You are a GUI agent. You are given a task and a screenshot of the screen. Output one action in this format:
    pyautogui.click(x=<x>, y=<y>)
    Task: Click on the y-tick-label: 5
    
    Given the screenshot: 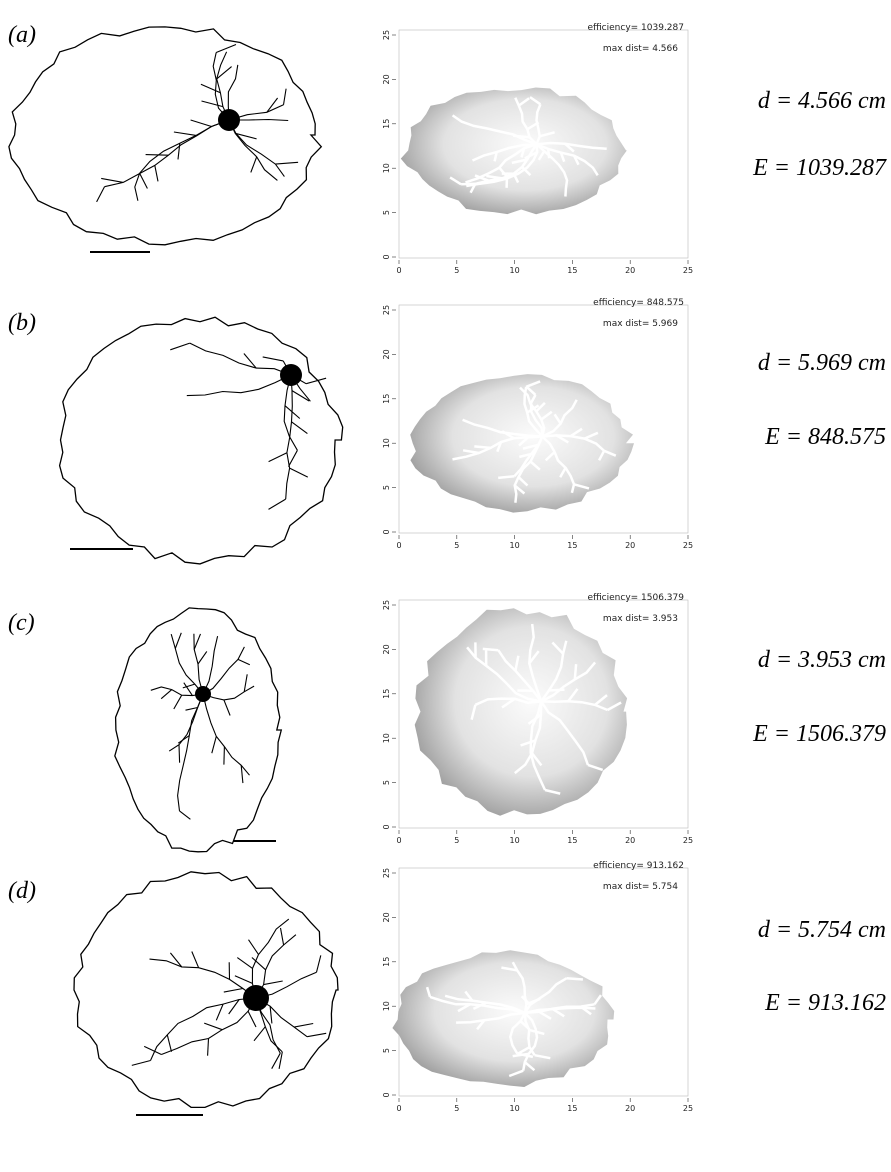 What is the action you would take?
    pyautogui.click(x=386, y=487)
    